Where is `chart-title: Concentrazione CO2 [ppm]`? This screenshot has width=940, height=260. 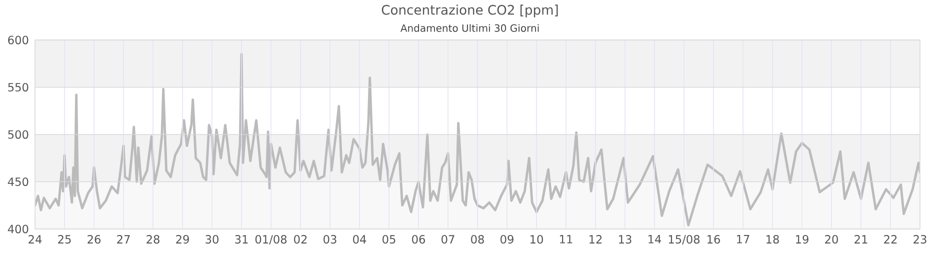 chart-title: Concentrazione CO2 [ppm] is located at coordinates (470, 11).